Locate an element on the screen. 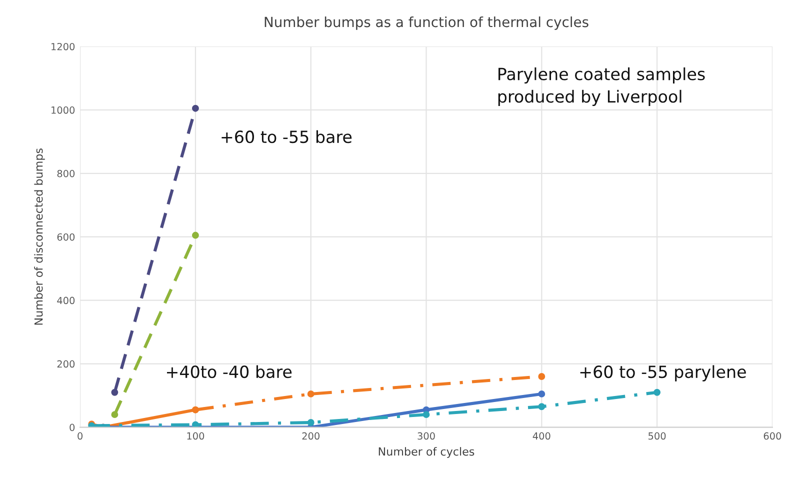 The image size is (785, 479). y-tick-label: 1200 is located at coordinates (63, 46).